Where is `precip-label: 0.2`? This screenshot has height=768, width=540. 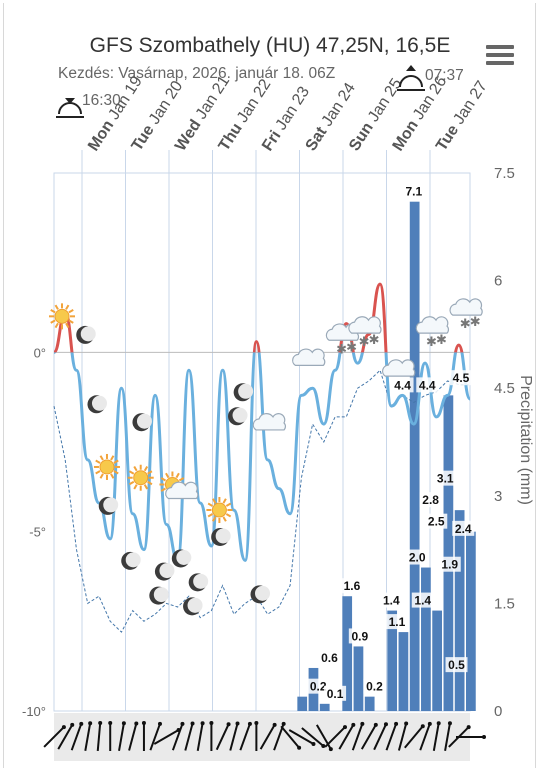 precip-label: 0.2 is located at coordinates (374, 687).